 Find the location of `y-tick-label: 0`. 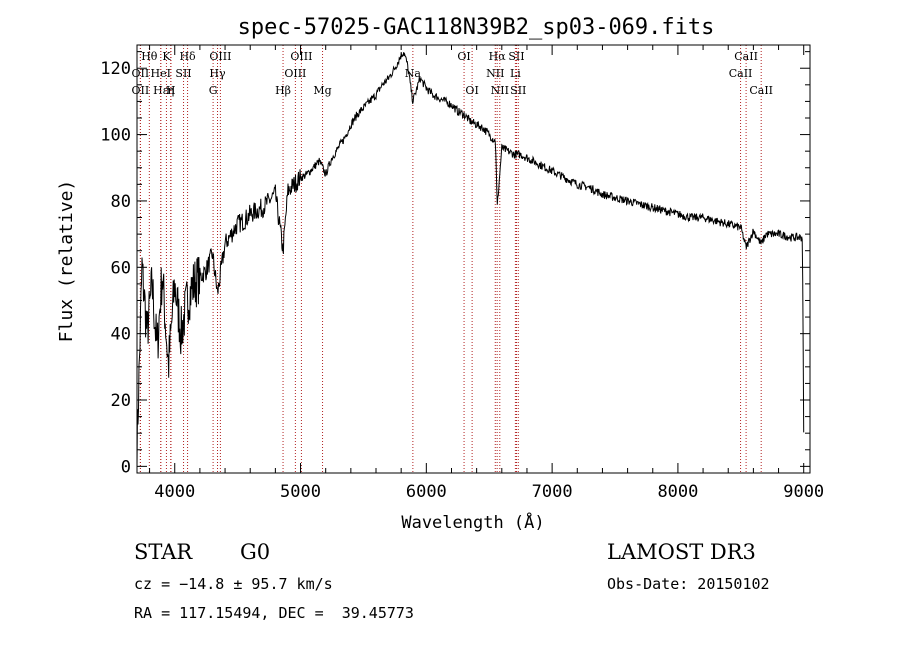

y-tick-label: 0 is located at coordinates (126, 467).